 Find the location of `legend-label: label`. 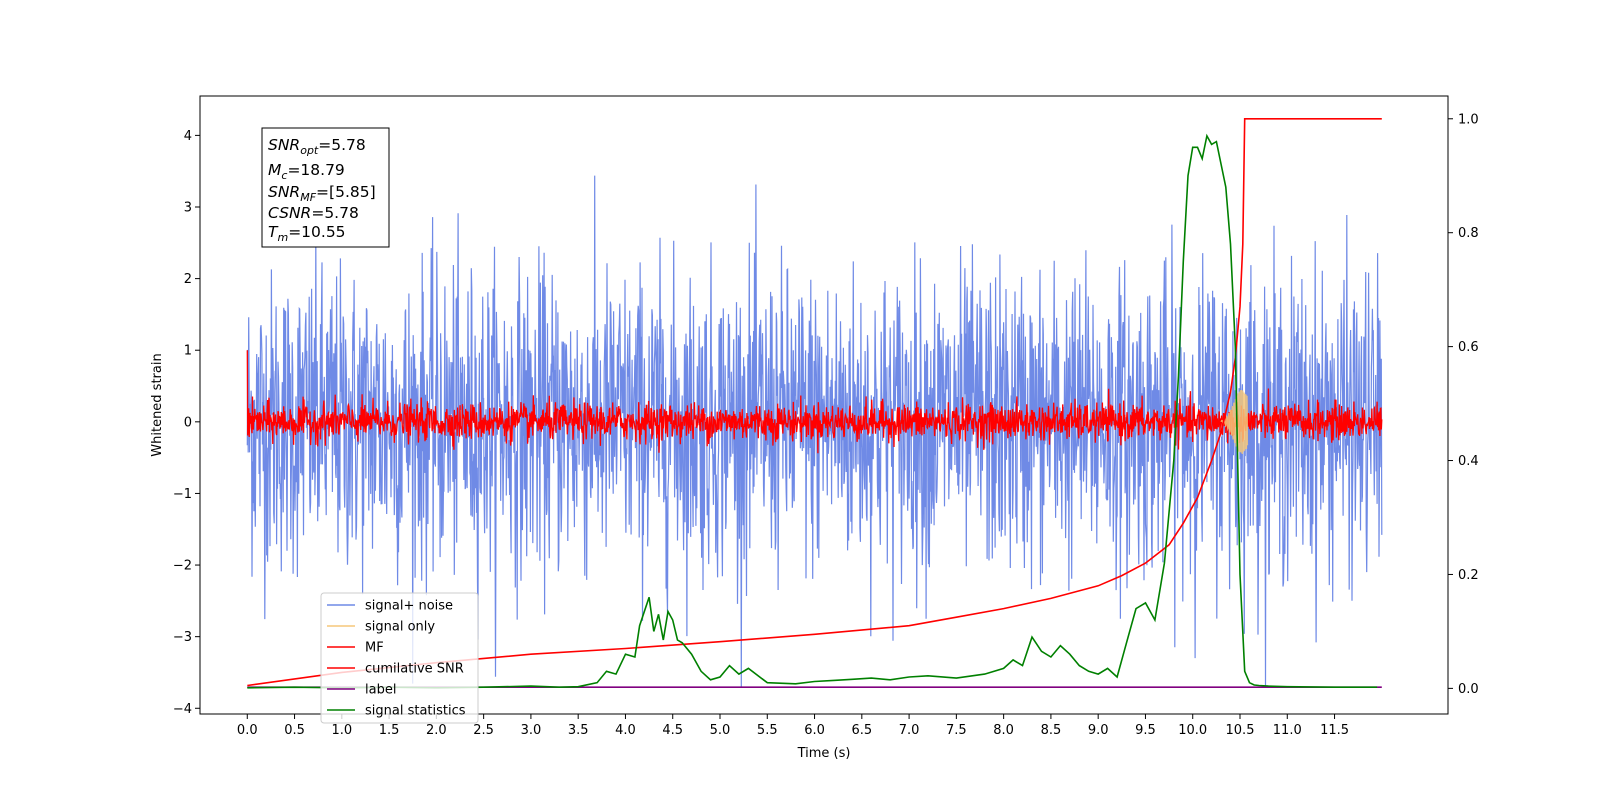

legend-label: label is located at coordinates (380, 690).